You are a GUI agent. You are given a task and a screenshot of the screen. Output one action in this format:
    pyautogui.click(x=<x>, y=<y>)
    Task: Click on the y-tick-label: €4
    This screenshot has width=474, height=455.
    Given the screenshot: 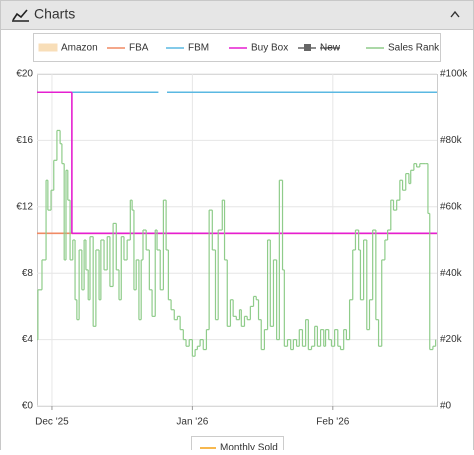 What is the action you would take?
    pyautogui.click(x=28, y=339)
    